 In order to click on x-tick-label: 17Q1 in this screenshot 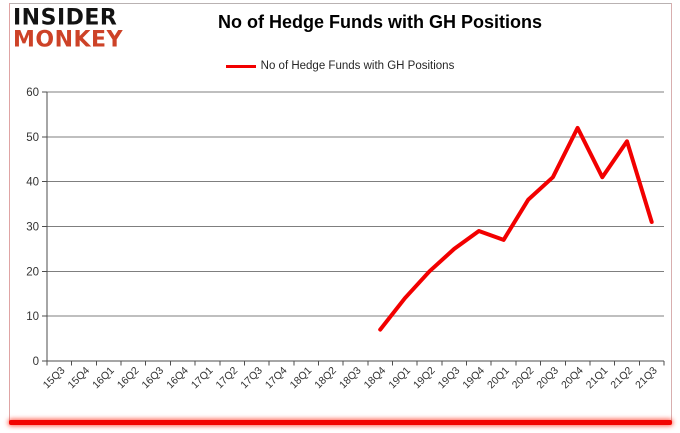, I will do `click(202, 378)`.